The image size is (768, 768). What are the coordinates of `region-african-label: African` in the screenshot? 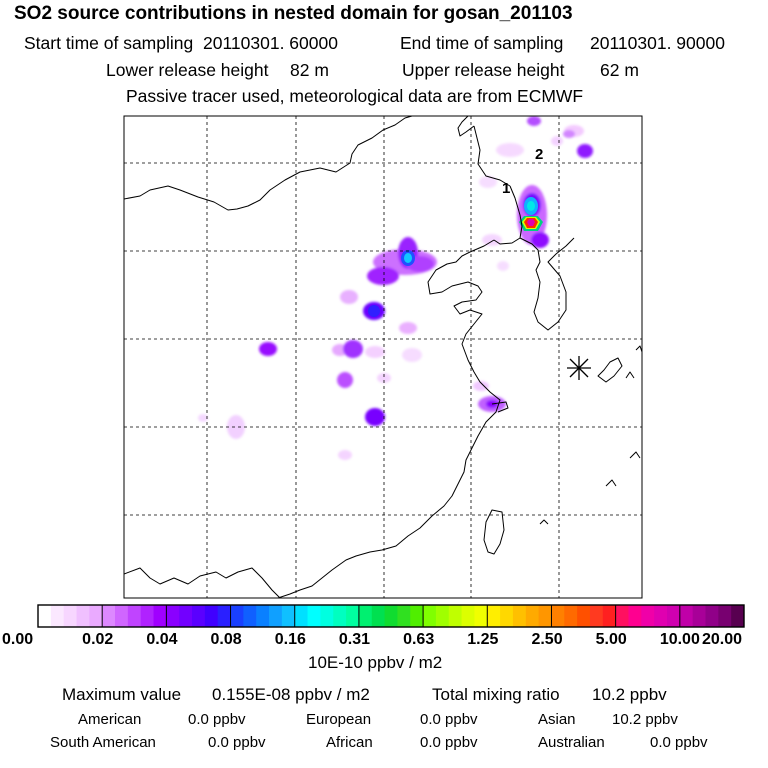 It's located at (349, 742).